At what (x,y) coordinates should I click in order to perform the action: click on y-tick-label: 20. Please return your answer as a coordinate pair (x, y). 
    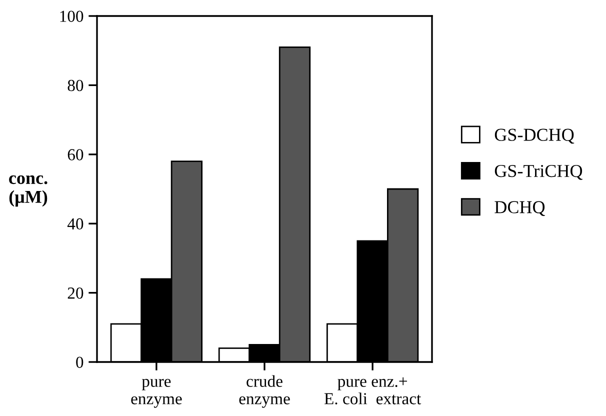
    Looking at the image, I should click on (76, 293).